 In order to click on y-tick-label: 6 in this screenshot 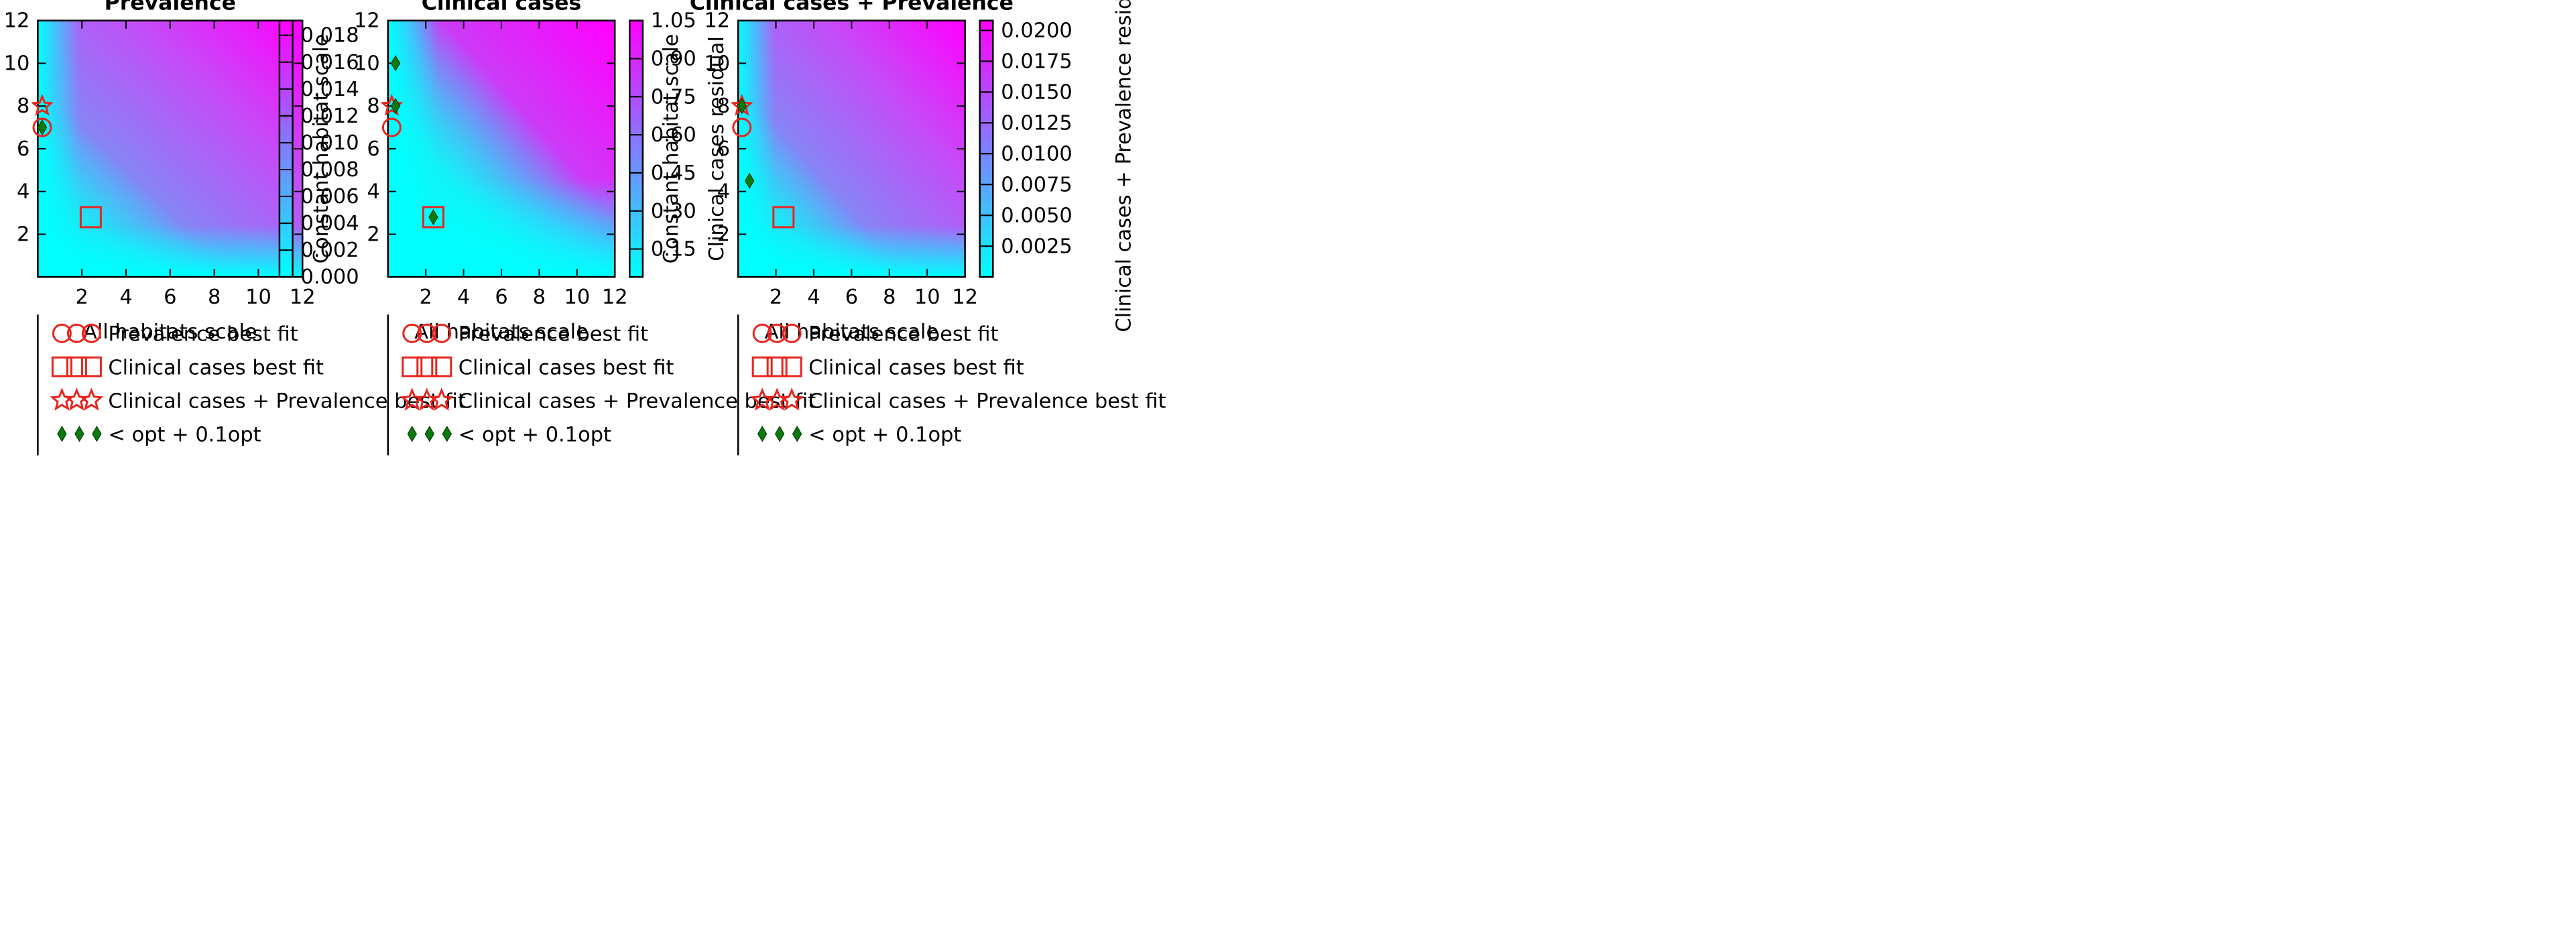, I will do `click(23, 149)`.